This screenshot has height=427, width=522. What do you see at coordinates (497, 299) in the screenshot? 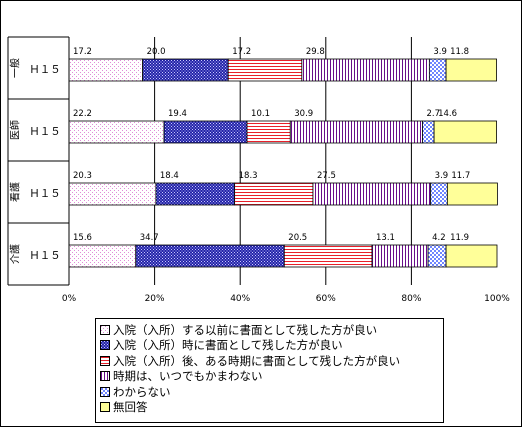
I see `x-tick-label: 100%` at bounding box center [497, 299].